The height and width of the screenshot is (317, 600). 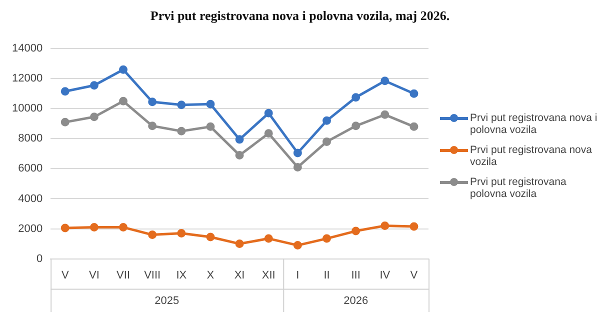 I want to click on y-tick-label: 12000, so click(x=27, y=78).